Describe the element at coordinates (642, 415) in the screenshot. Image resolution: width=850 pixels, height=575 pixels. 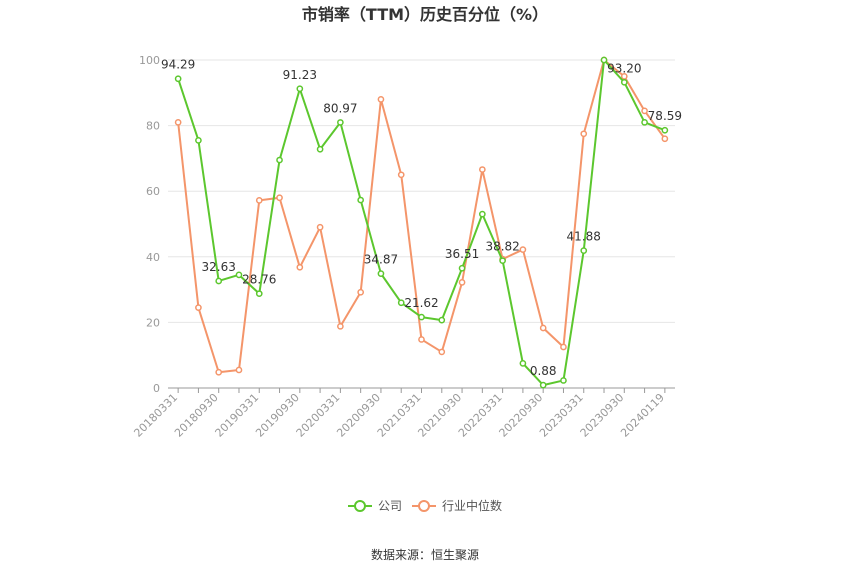
I see `x-tick-label: 20240119` at that location.